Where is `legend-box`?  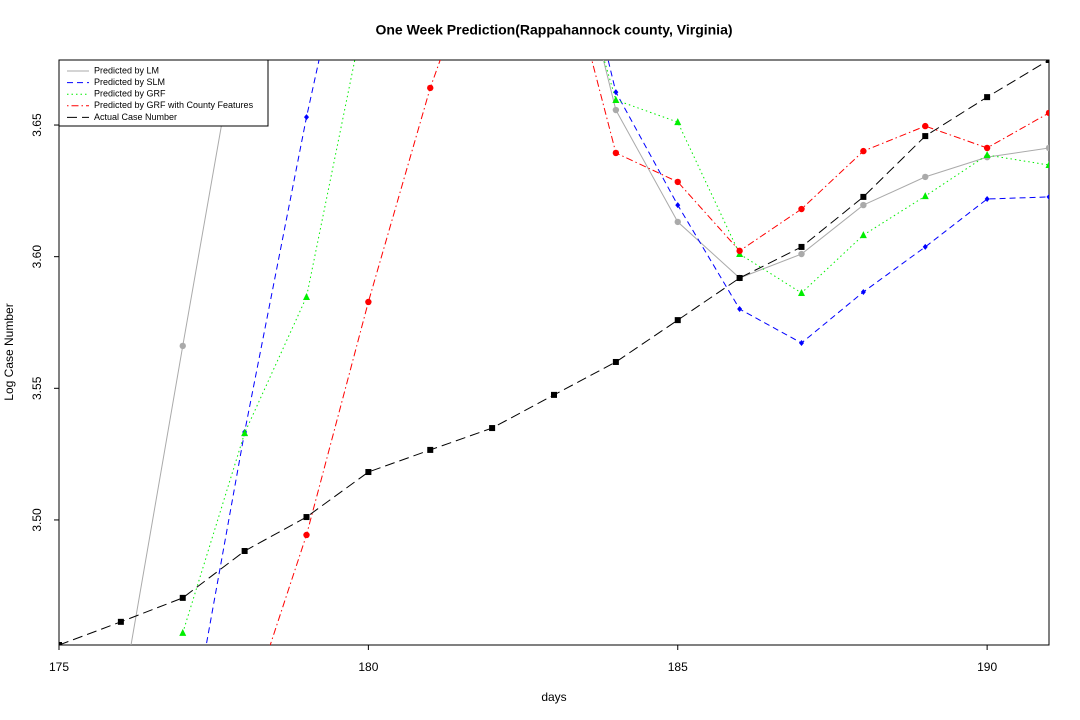
legend-box is located at coordinates (163, 93).